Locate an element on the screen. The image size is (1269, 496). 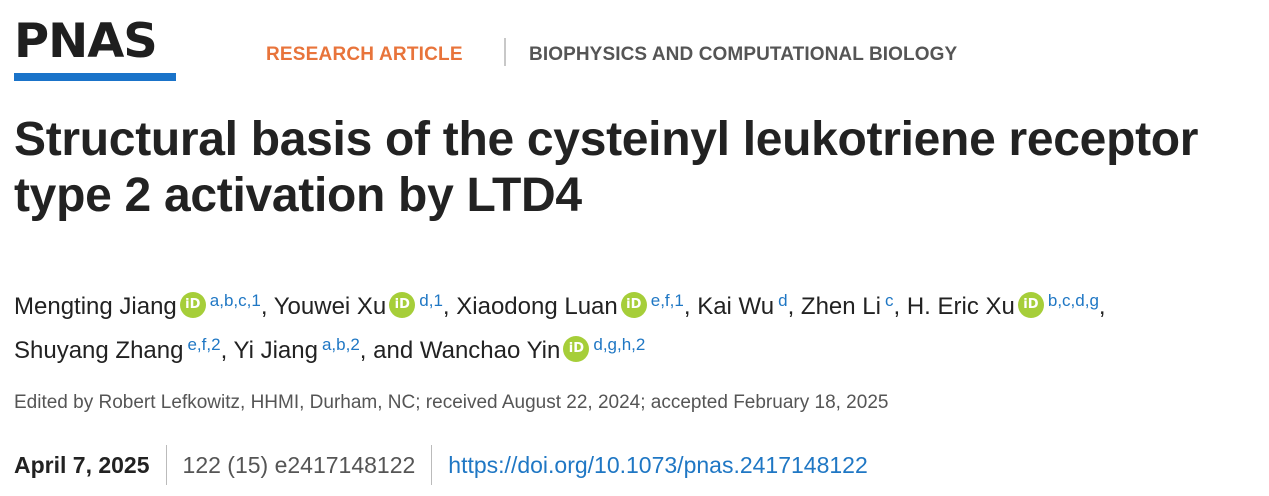
author-entry: H. Eric Xu b,c,d,g is located at coordinates (1002, 305).